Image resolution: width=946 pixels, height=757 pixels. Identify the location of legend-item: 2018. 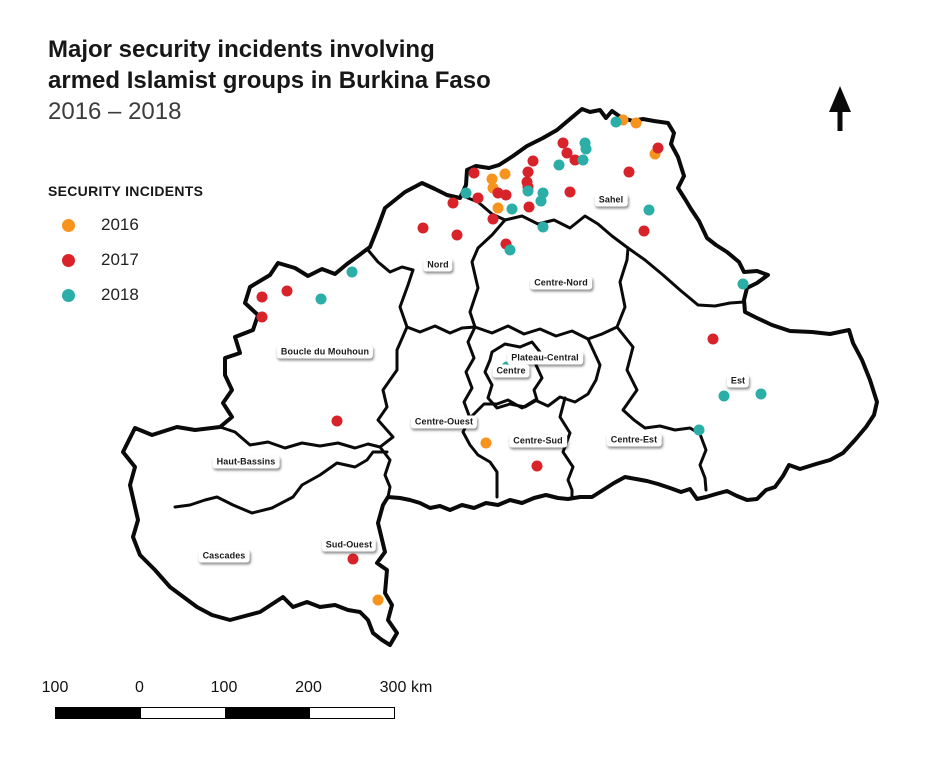
(124, 295).